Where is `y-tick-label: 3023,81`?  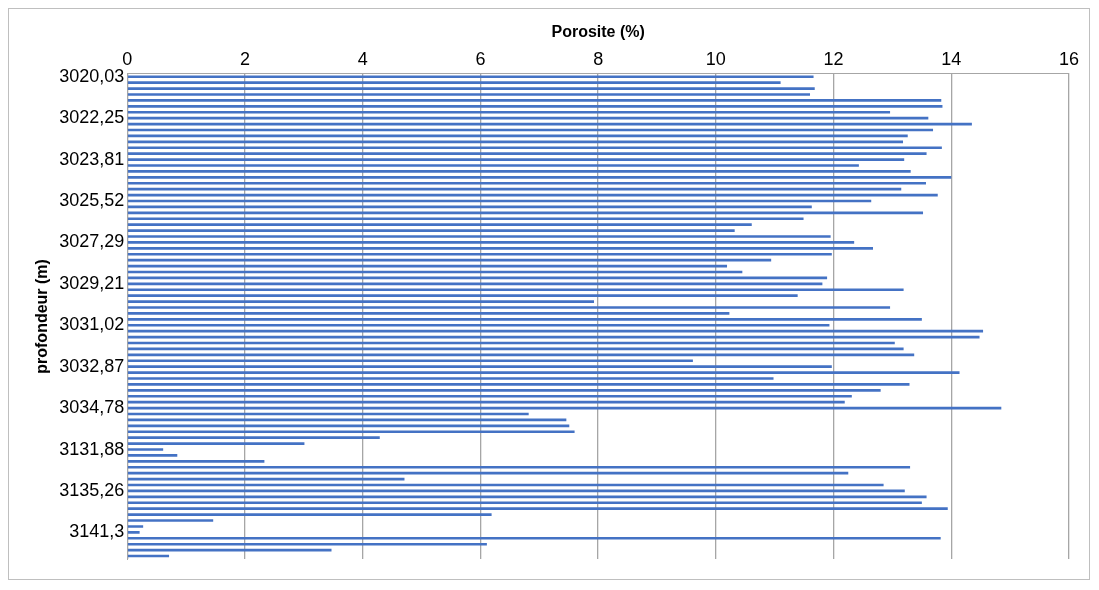
y-tick-label: 3023,81 is located at coordinates (92, 158).